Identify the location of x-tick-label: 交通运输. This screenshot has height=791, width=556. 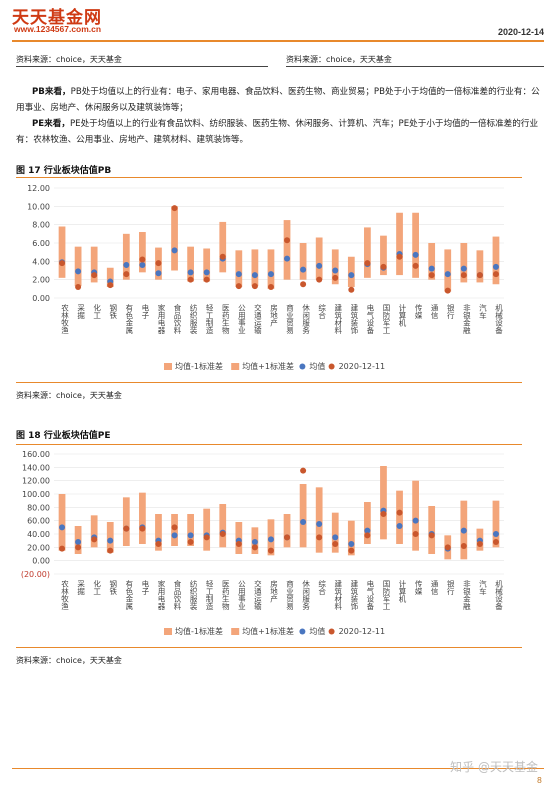
(257, 595).